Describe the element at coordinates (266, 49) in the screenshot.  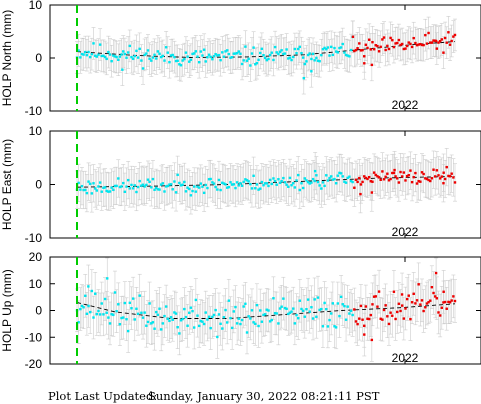
I see `trend-line` at that location.